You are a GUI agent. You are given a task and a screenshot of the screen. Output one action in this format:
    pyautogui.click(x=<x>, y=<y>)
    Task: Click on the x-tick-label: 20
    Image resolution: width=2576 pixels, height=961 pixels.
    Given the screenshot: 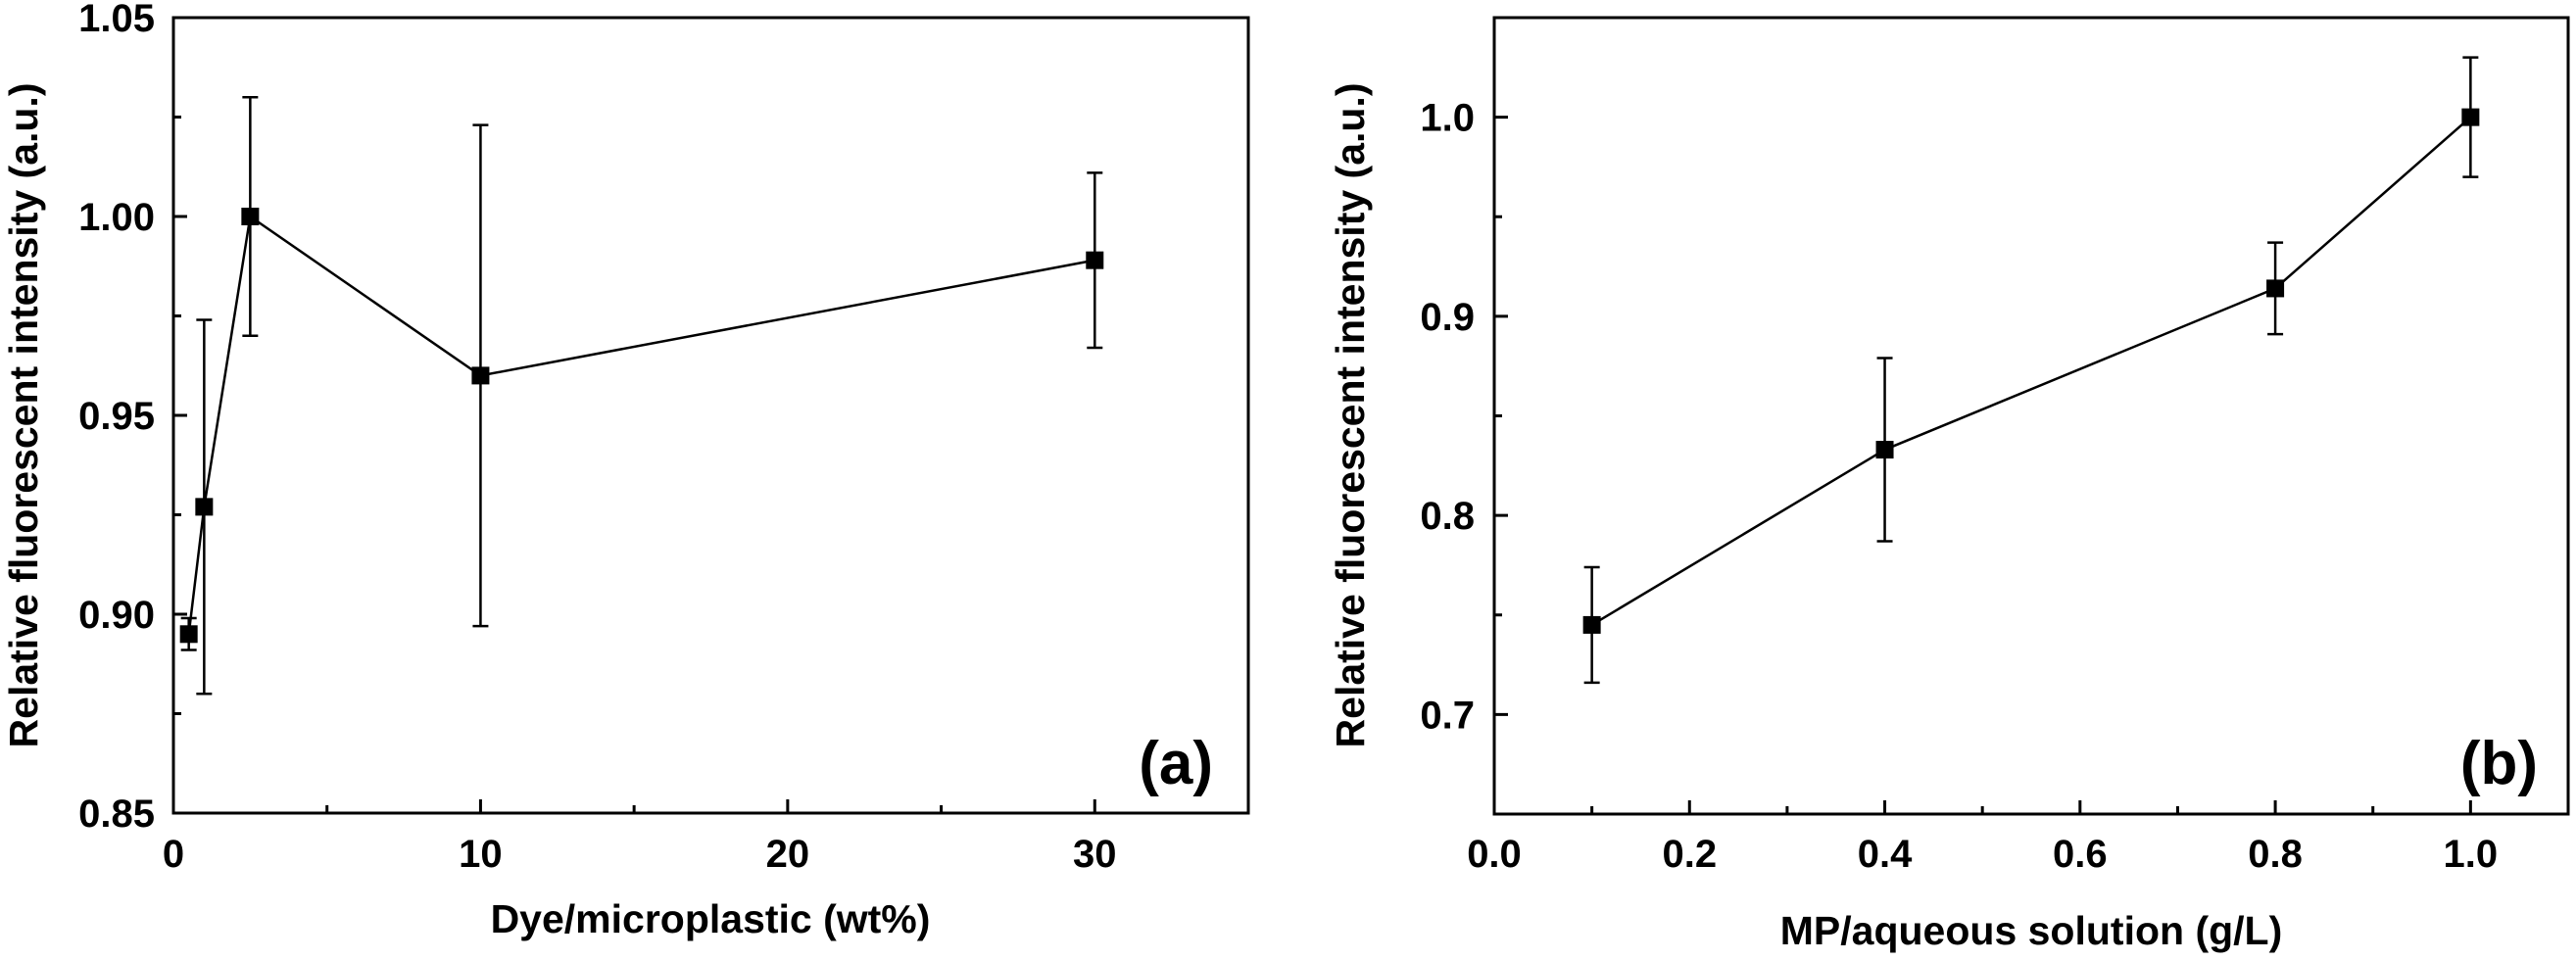 What is the action you would take?
    pyautogui.click(x=788, y=854)
    